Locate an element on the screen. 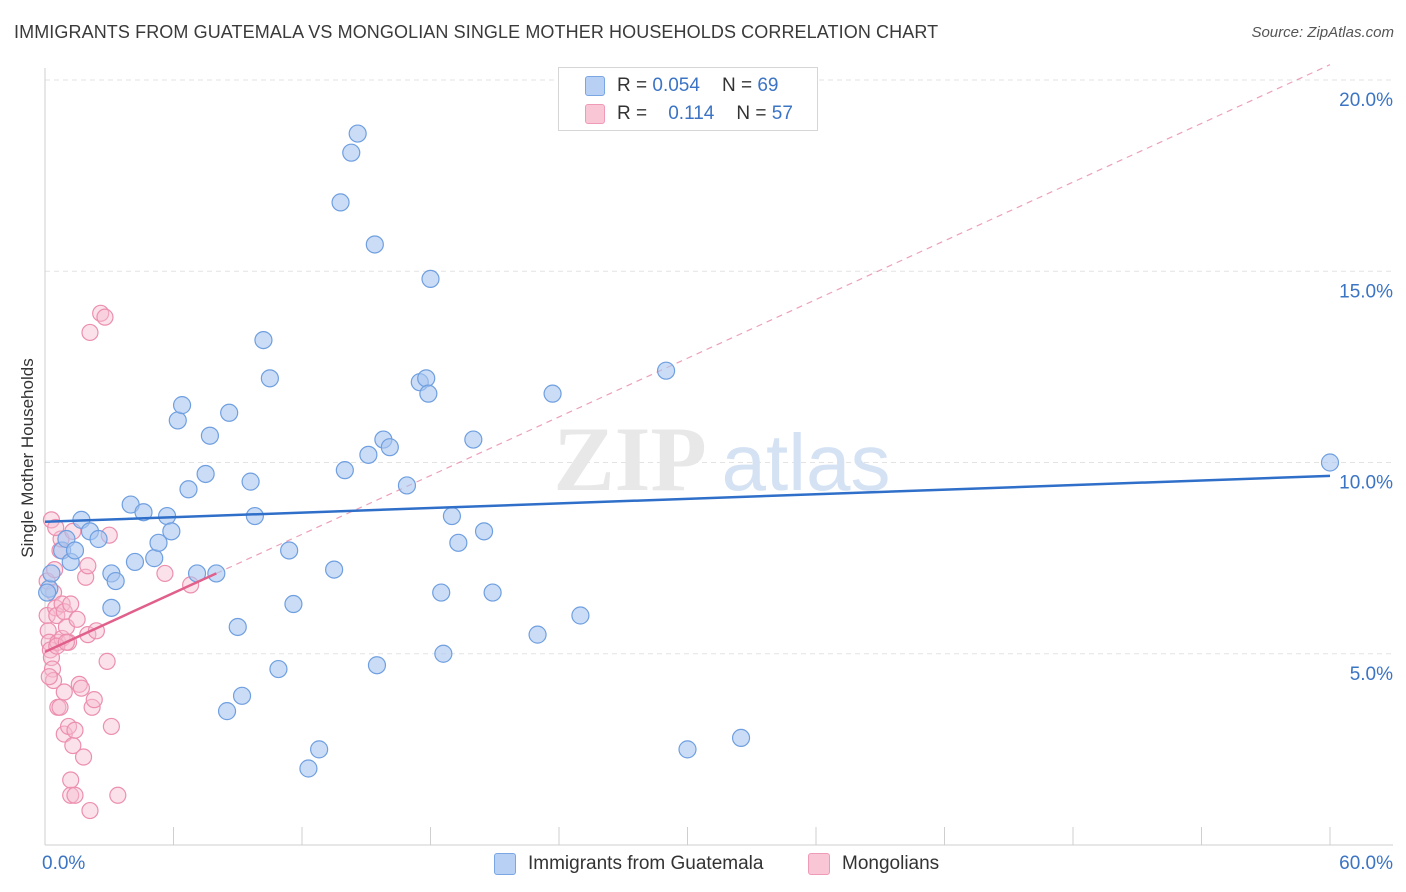  legend-r-value: 0.114 is located at coordinates (691, 113).